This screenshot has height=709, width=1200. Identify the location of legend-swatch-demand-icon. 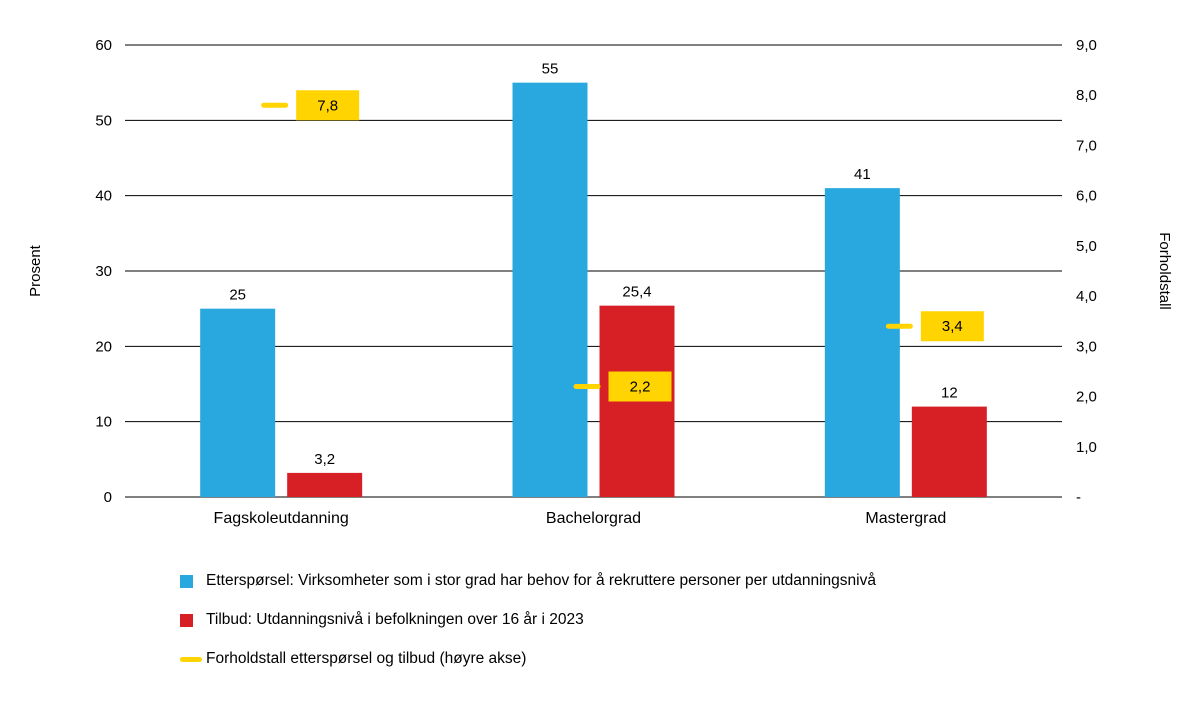
(186, 581).